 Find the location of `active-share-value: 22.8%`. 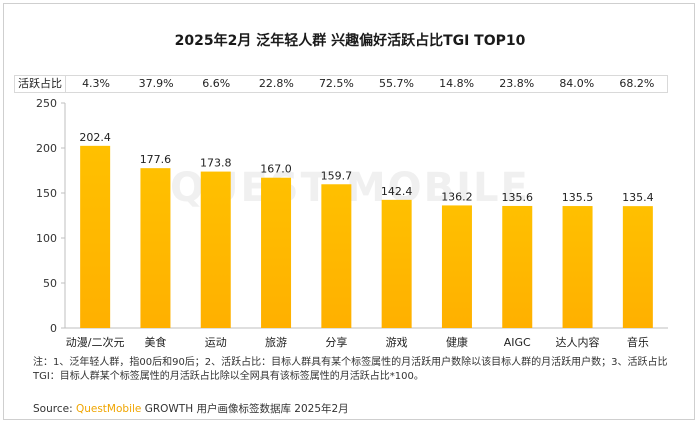

active-share-value: 22.8% is located at coordinates (276, 83).